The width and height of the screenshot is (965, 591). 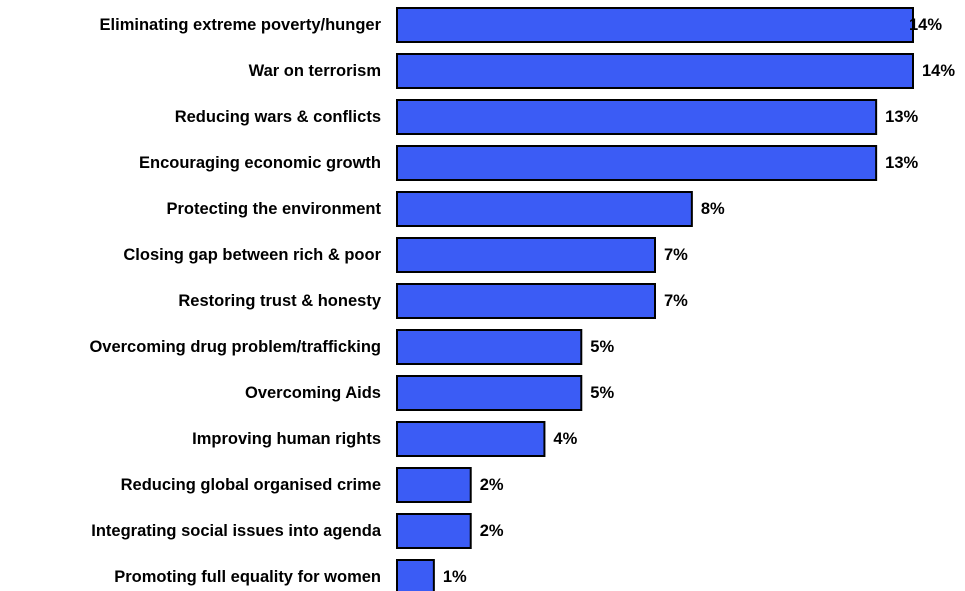 I want to click on category-label: War on terrorism, so click(x=315, y=71).